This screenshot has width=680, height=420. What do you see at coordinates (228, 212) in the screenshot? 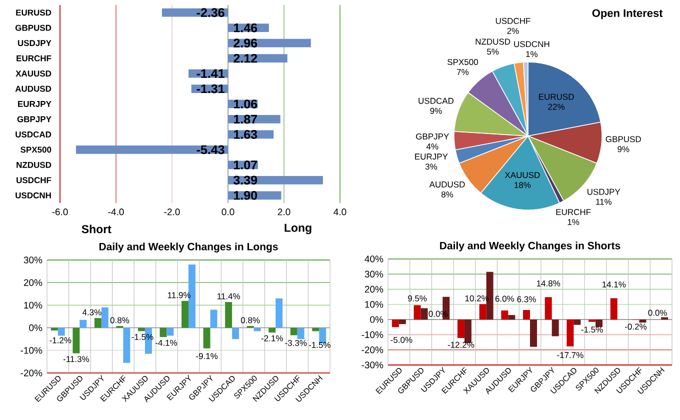
I see `x-tick-label: 0.0` at bounding box center [228, 212].